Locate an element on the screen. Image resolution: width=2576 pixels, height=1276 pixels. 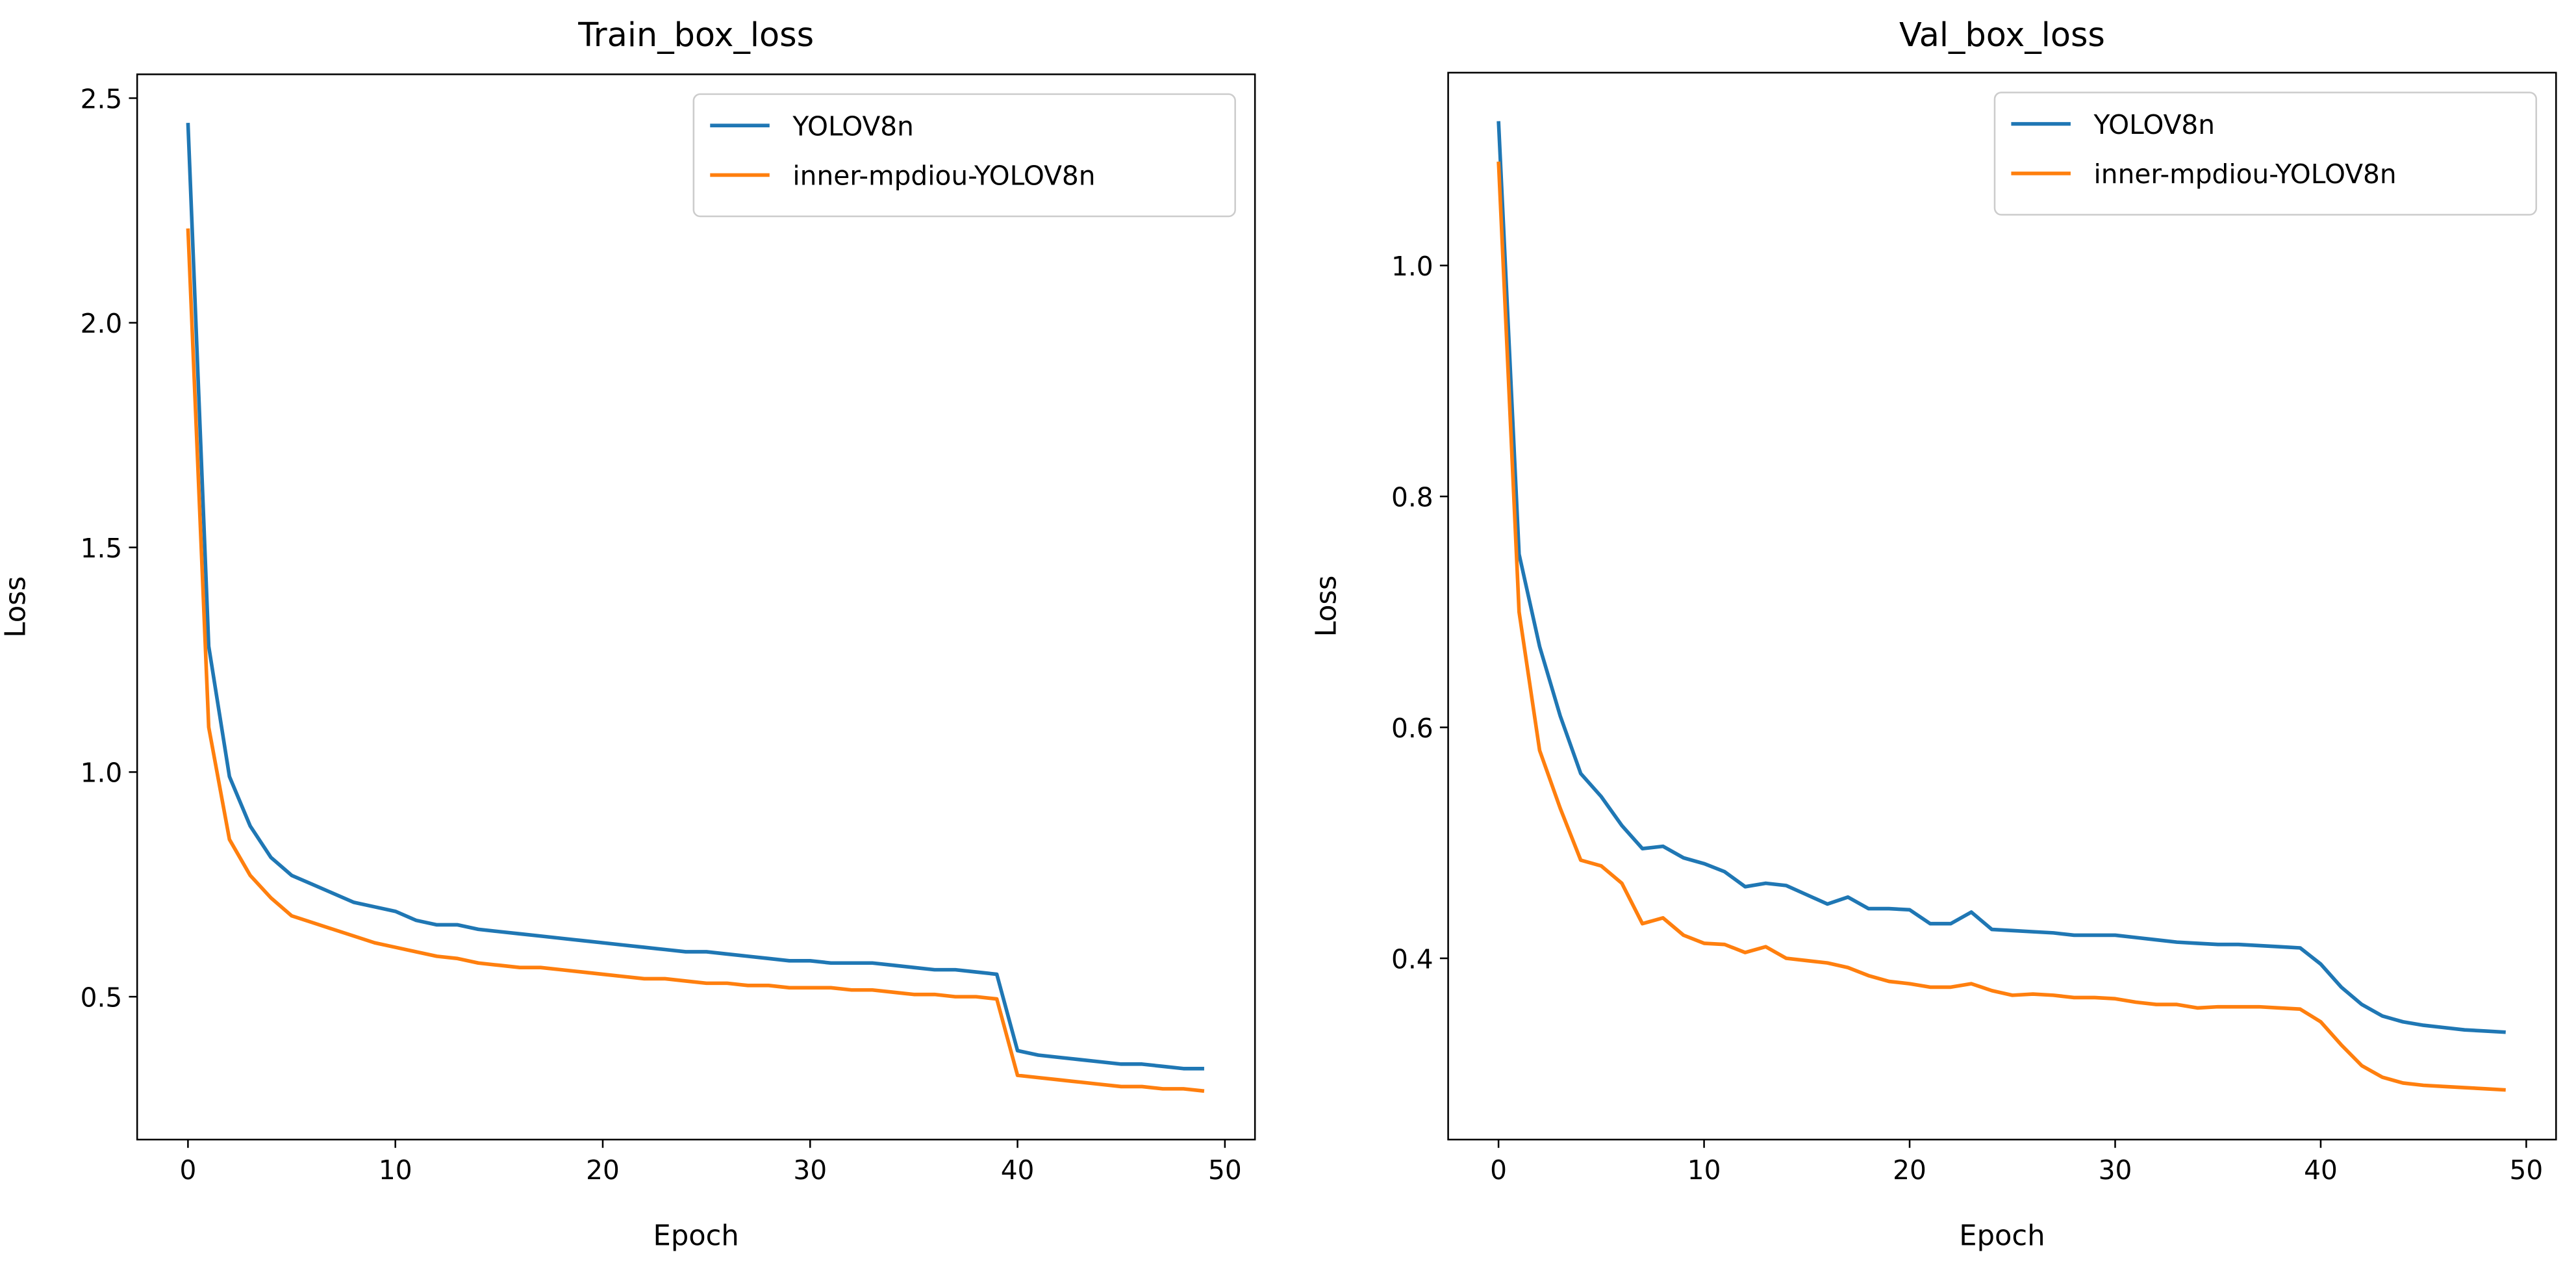
y-tick-label: 1.5 is located at coordinates (102, 548).